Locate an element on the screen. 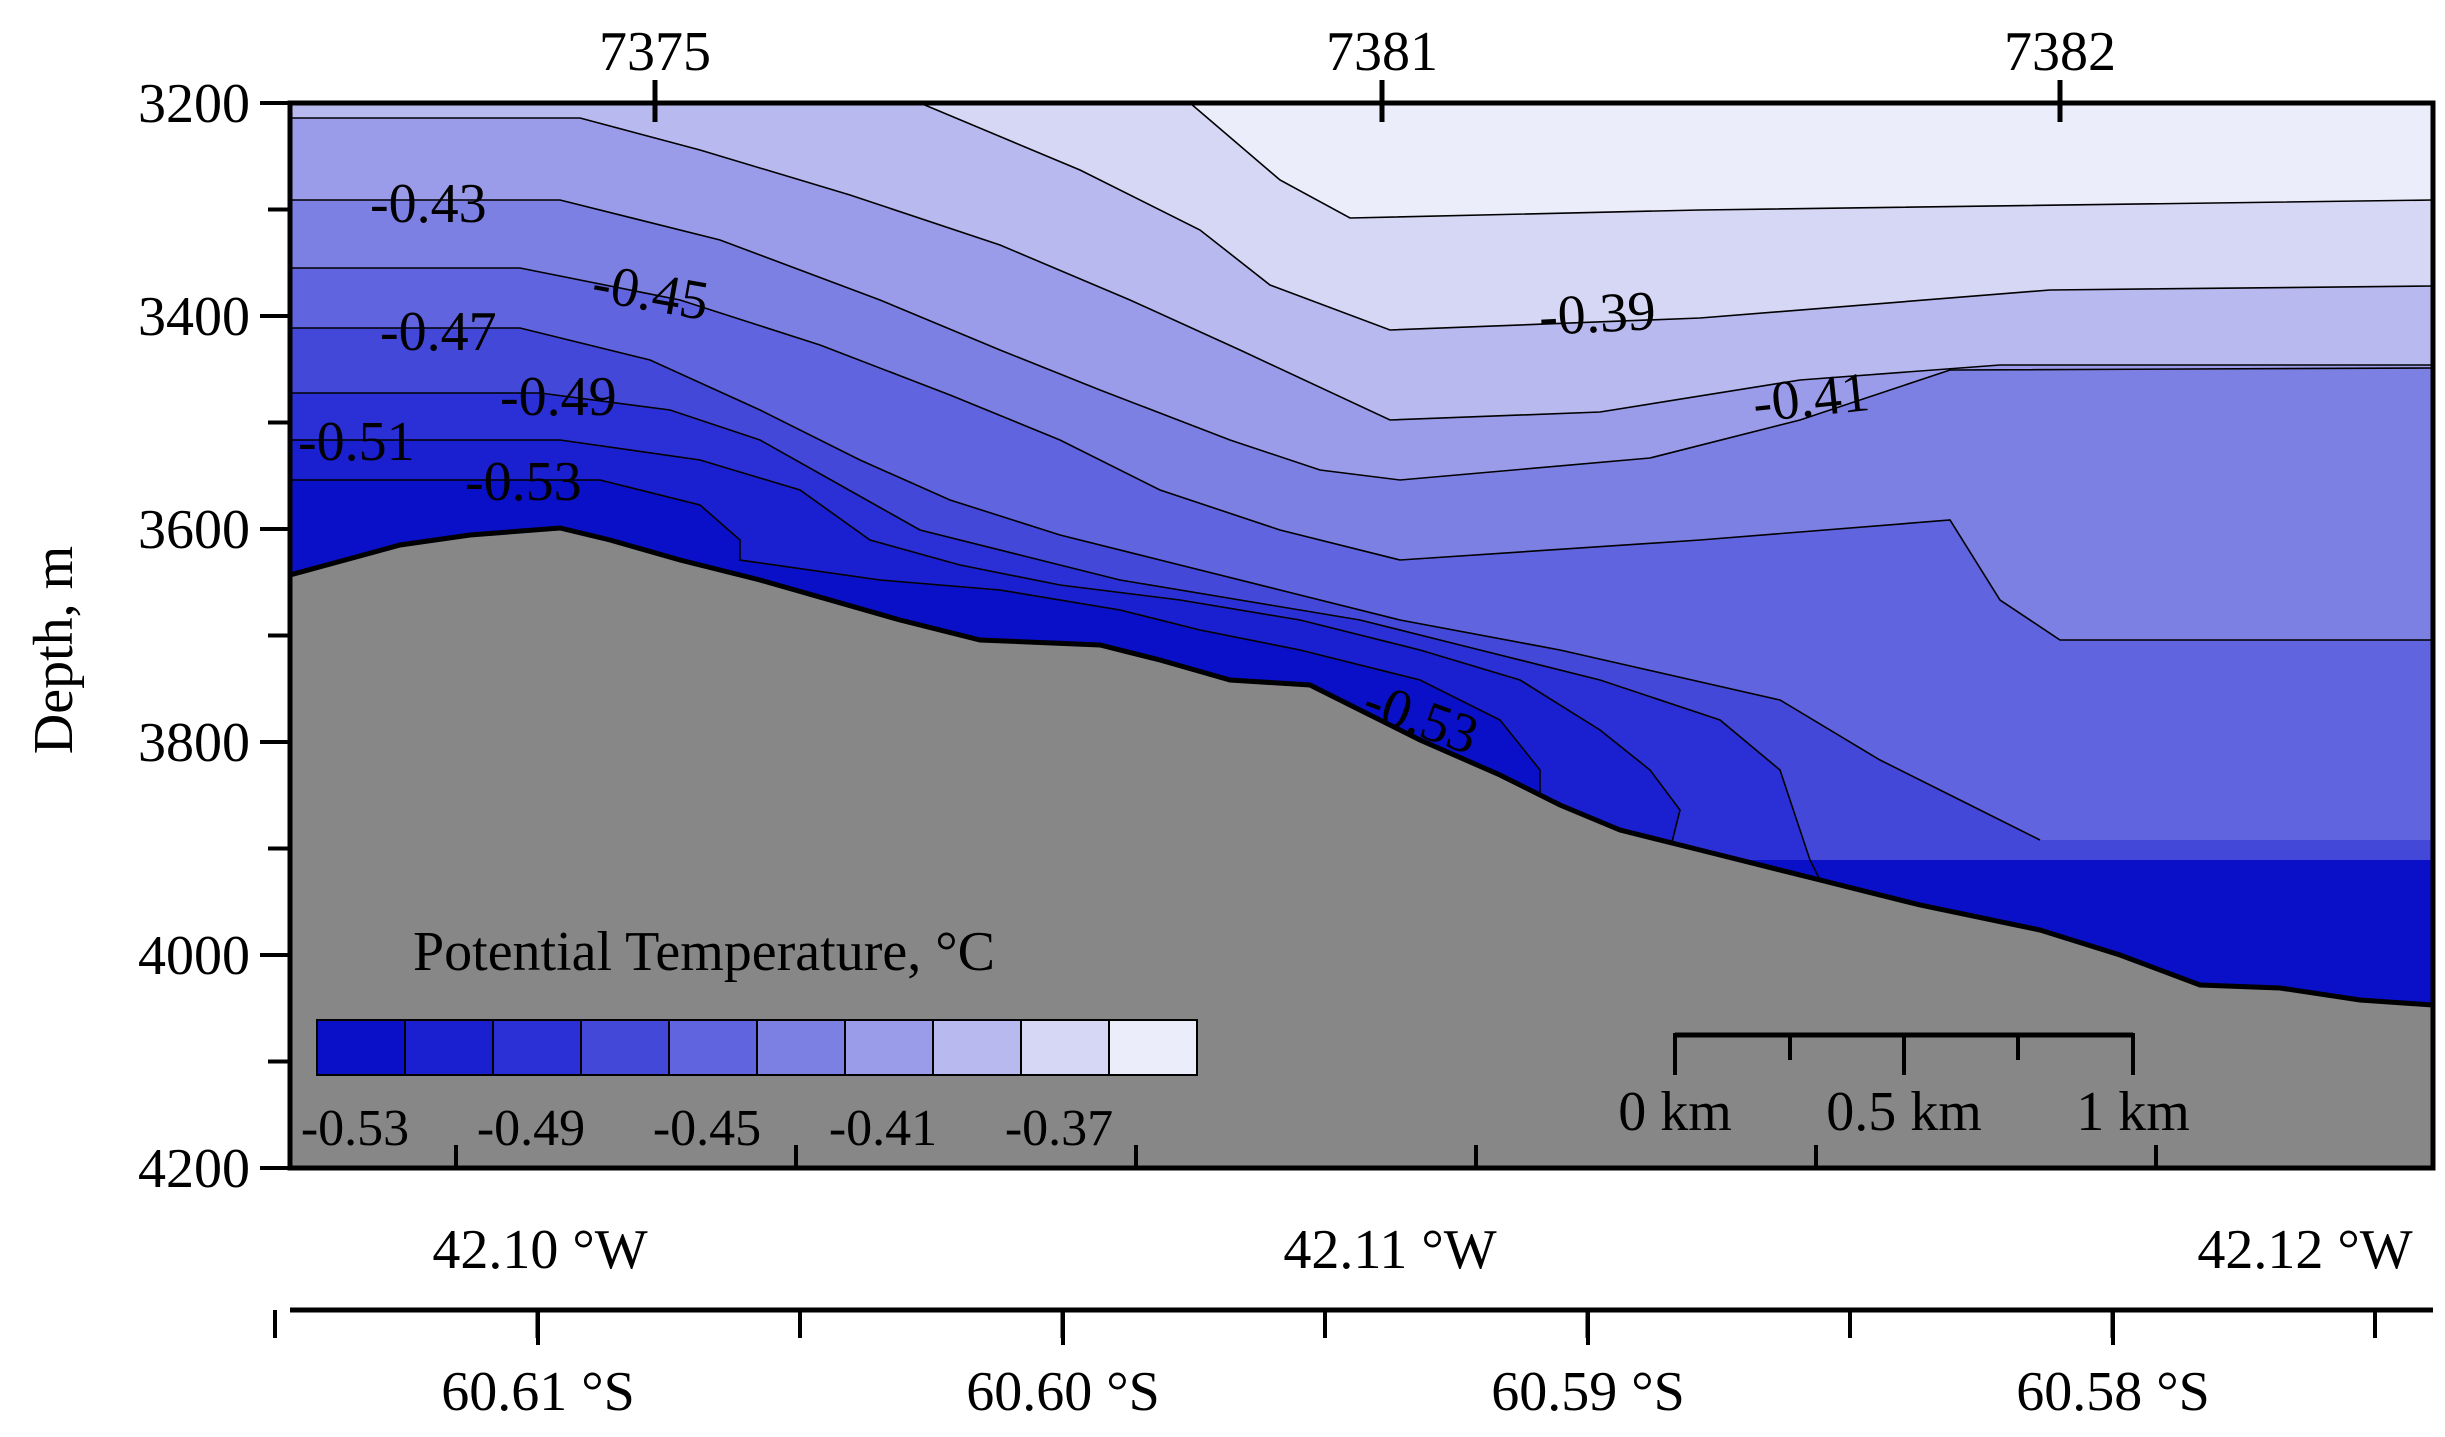 The width and height of the screenshot is (2445, 1437). longitude-labels: 42.10 °W 42.11 °W 42.12 °W is located at coordinates (1422, 1250).